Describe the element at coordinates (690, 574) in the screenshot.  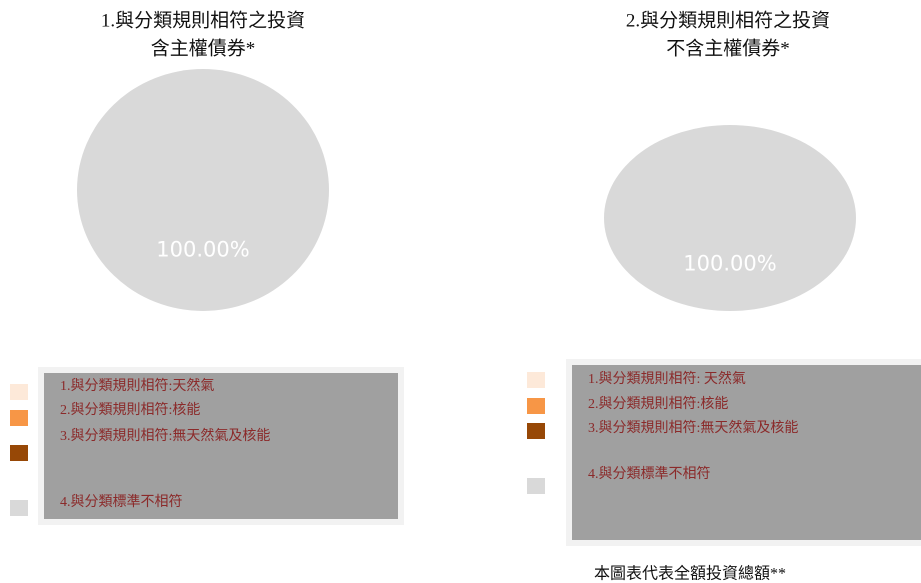
I see `footnote: 本圖表代表全額投資總額**` at that location.